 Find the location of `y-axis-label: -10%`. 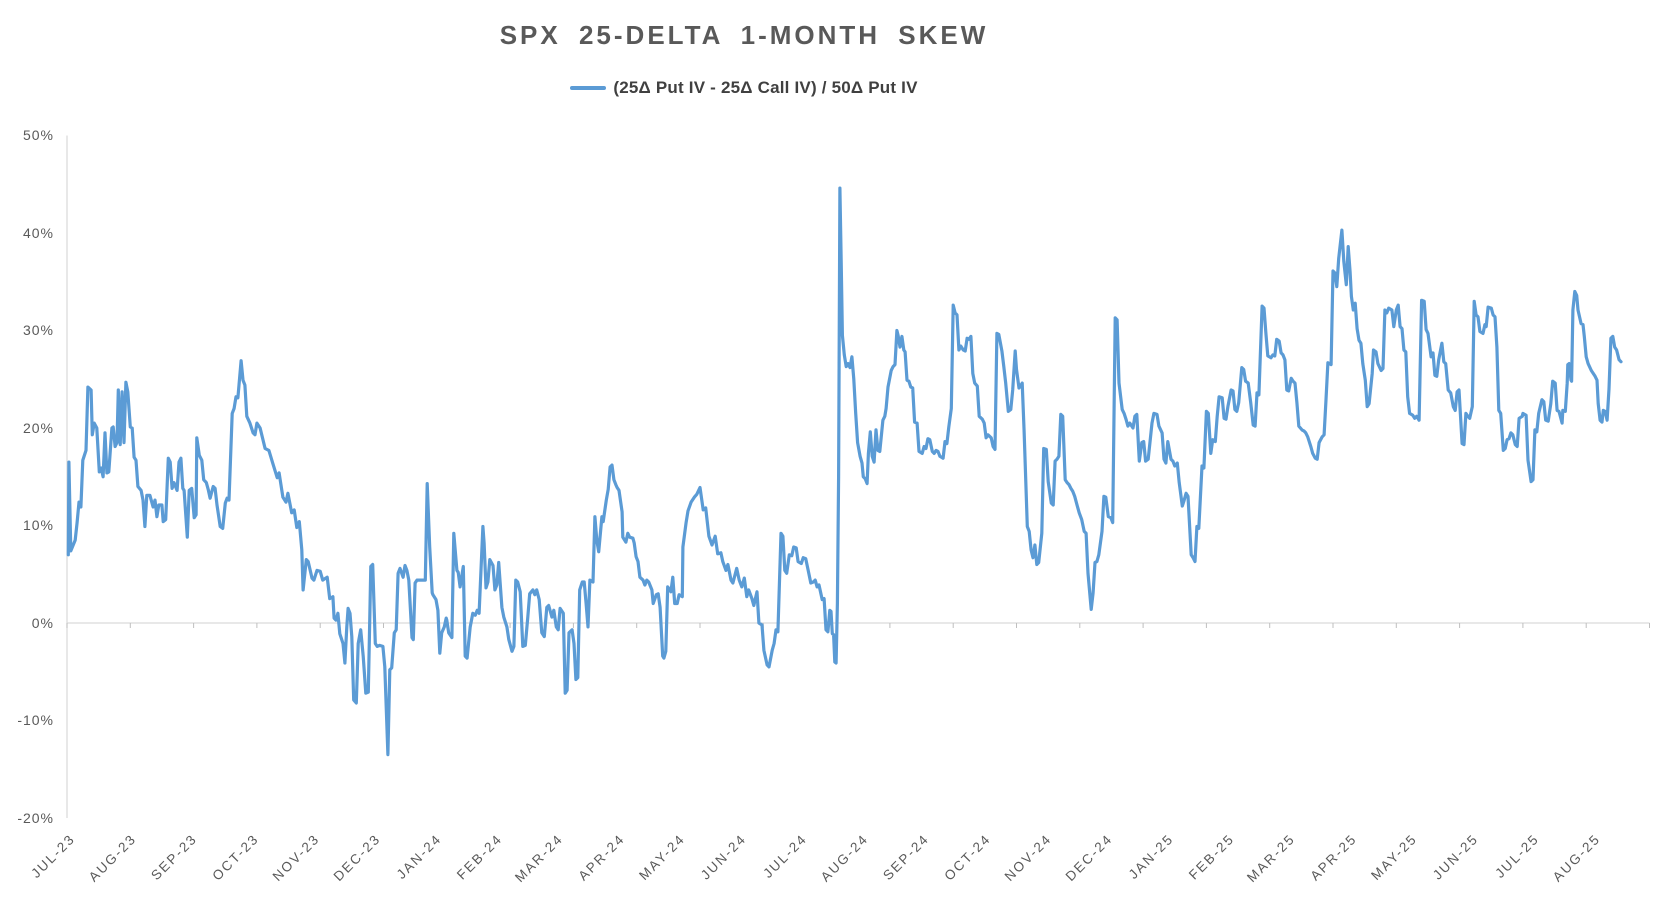

y-axis-label: -10% is located at coordinates (35, 720).